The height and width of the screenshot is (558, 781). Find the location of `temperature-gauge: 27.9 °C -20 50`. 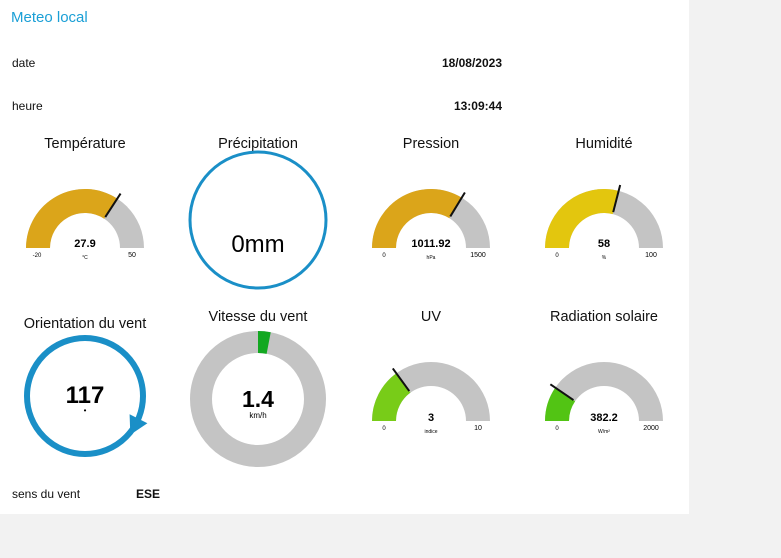

temperature-gauge: 27.9 °C -20 50 is located at coordinates (85, 225).